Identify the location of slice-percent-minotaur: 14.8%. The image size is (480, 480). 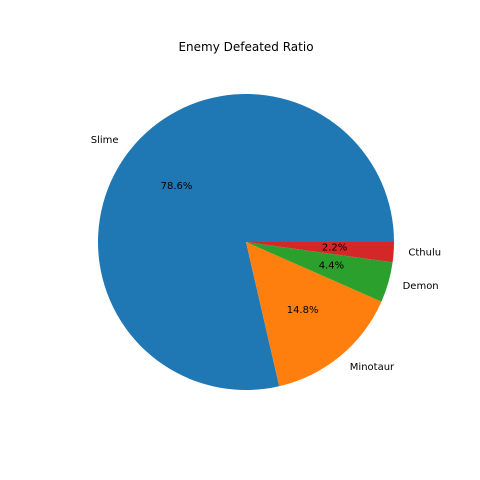
(303, 310).